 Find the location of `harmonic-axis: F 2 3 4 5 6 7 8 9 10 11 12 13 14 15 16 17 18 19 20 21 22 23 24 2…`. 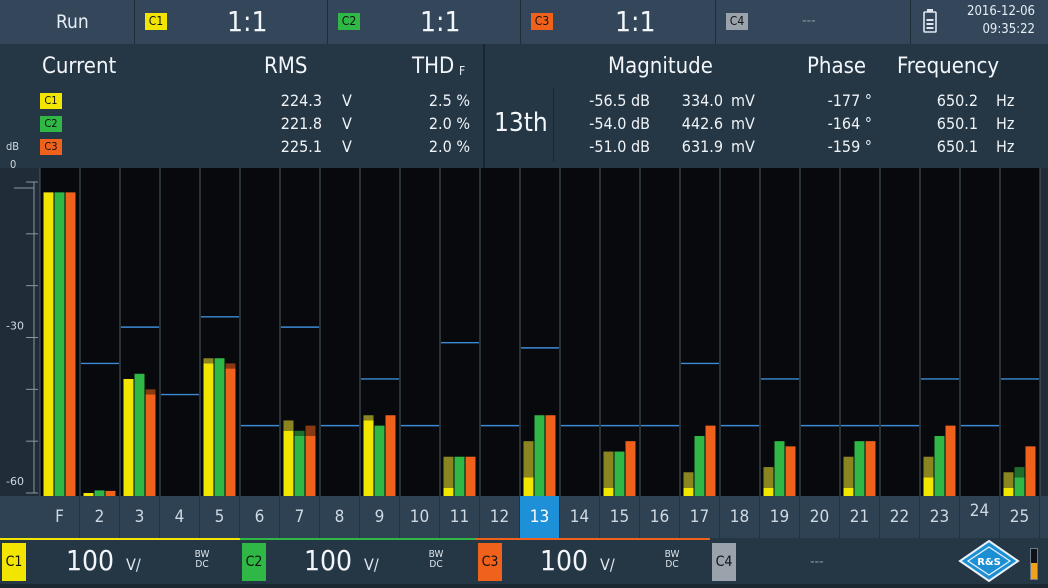

harmonic-axis: F 2 3 4 5 6 7 8 9 10 11 12 13 14 15 16 17 18 19 20 21 22 23 24 2… is located at coordinates (524, 517).